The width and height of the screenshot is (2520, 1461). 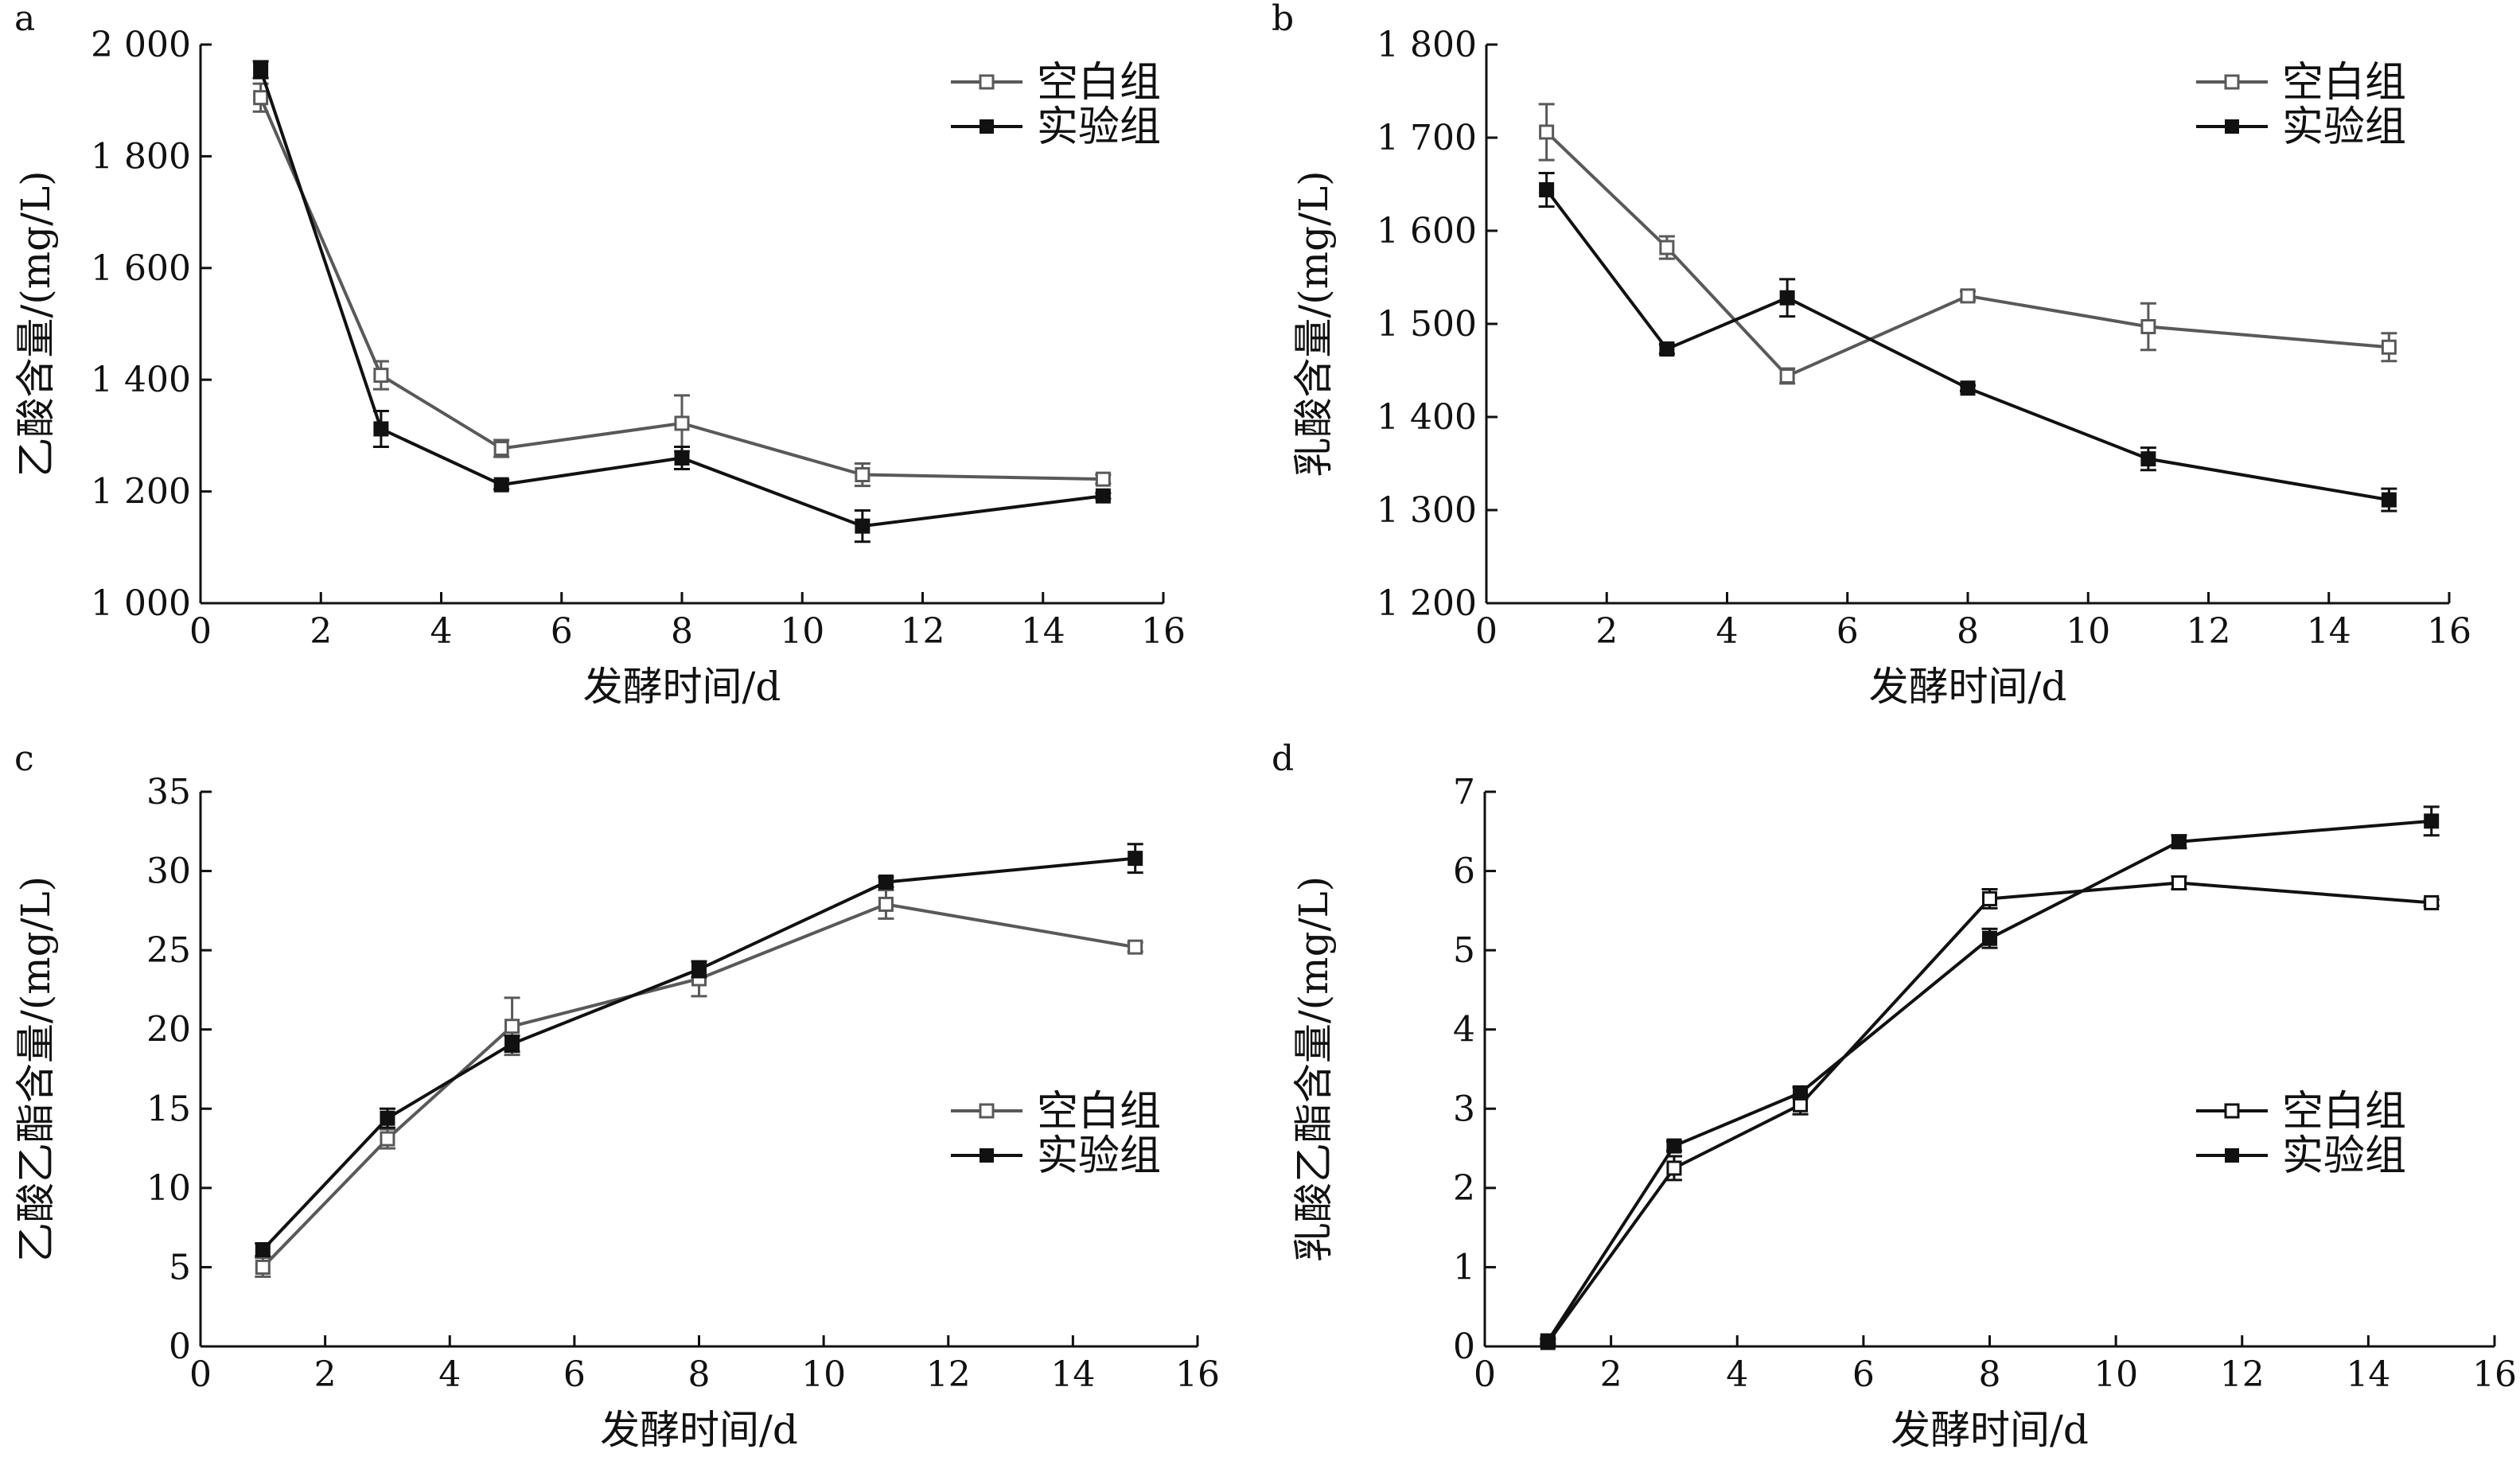 What do you see at coordinates (1283, 758) in the screenshot?
I see `panel-letter: d` at bounding box center [1283, 758].